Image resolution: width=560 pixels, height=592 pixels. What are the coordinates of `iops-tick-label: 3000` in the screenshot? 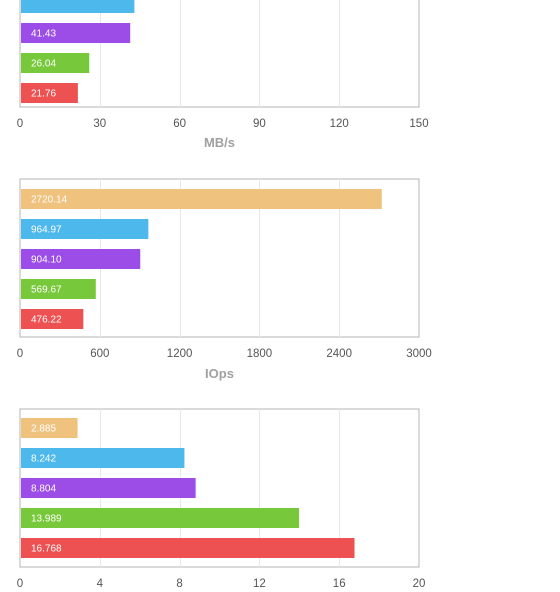 It's located at (419, 354).